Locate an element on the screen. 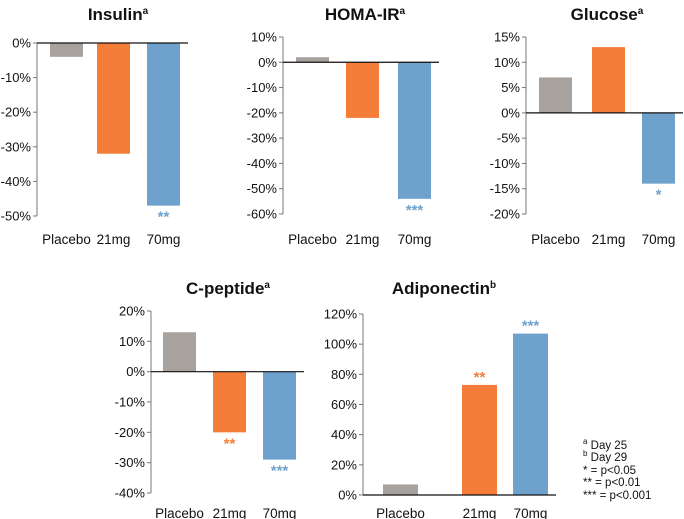 This screenshot has height=519, width=684. homa-title: HOMA-IRa is located at coordinates (365, 14).